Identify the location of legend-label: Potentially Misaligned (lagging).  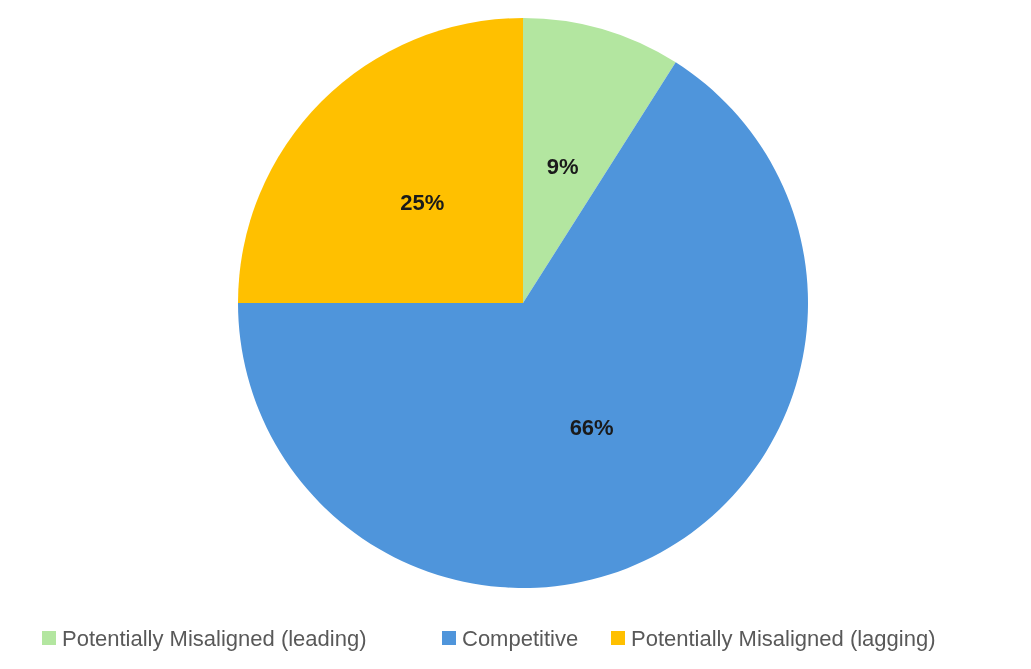
(783, 638).